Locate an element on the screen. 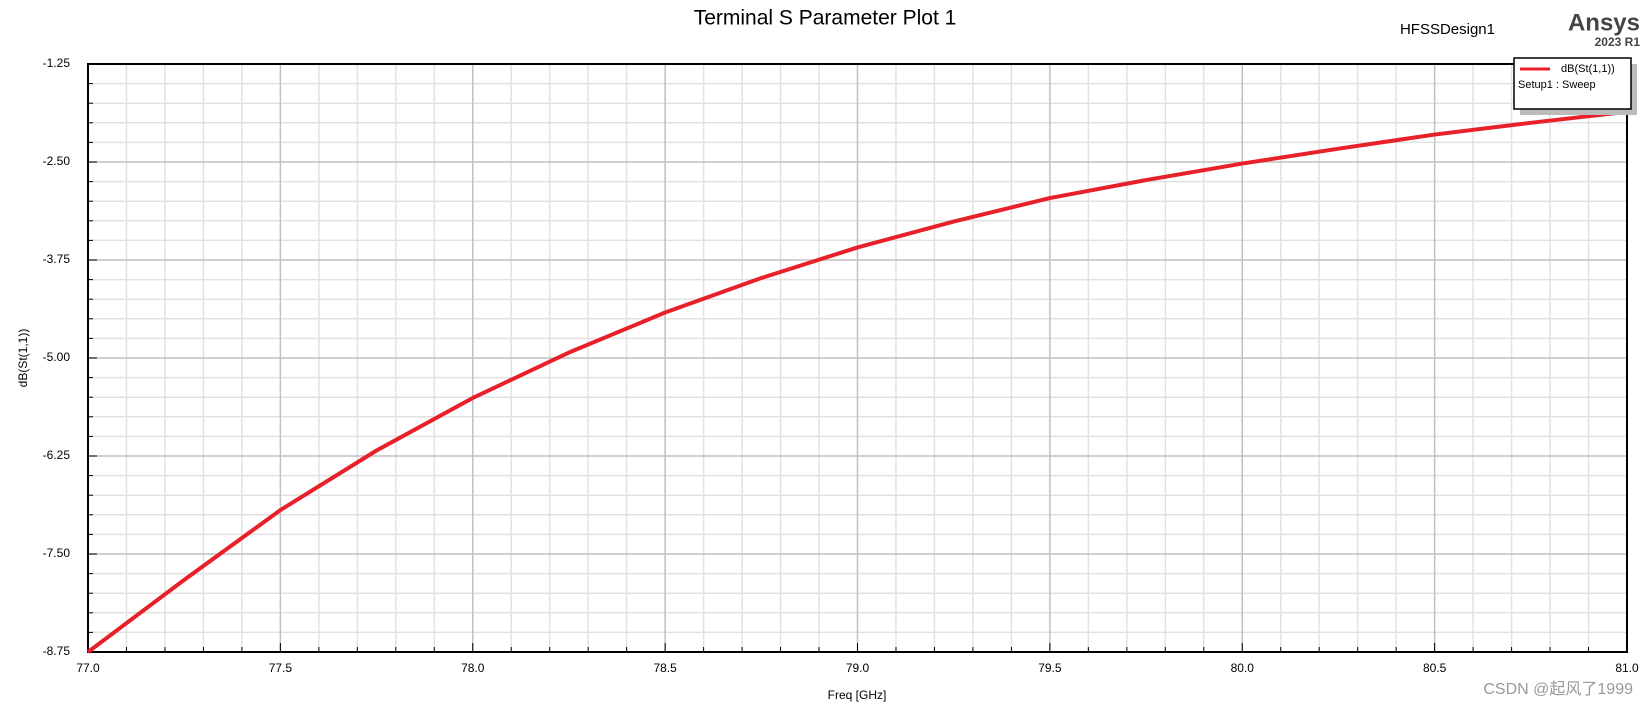  x-tick-label: 78.0 is located at coordinates (473, 668).